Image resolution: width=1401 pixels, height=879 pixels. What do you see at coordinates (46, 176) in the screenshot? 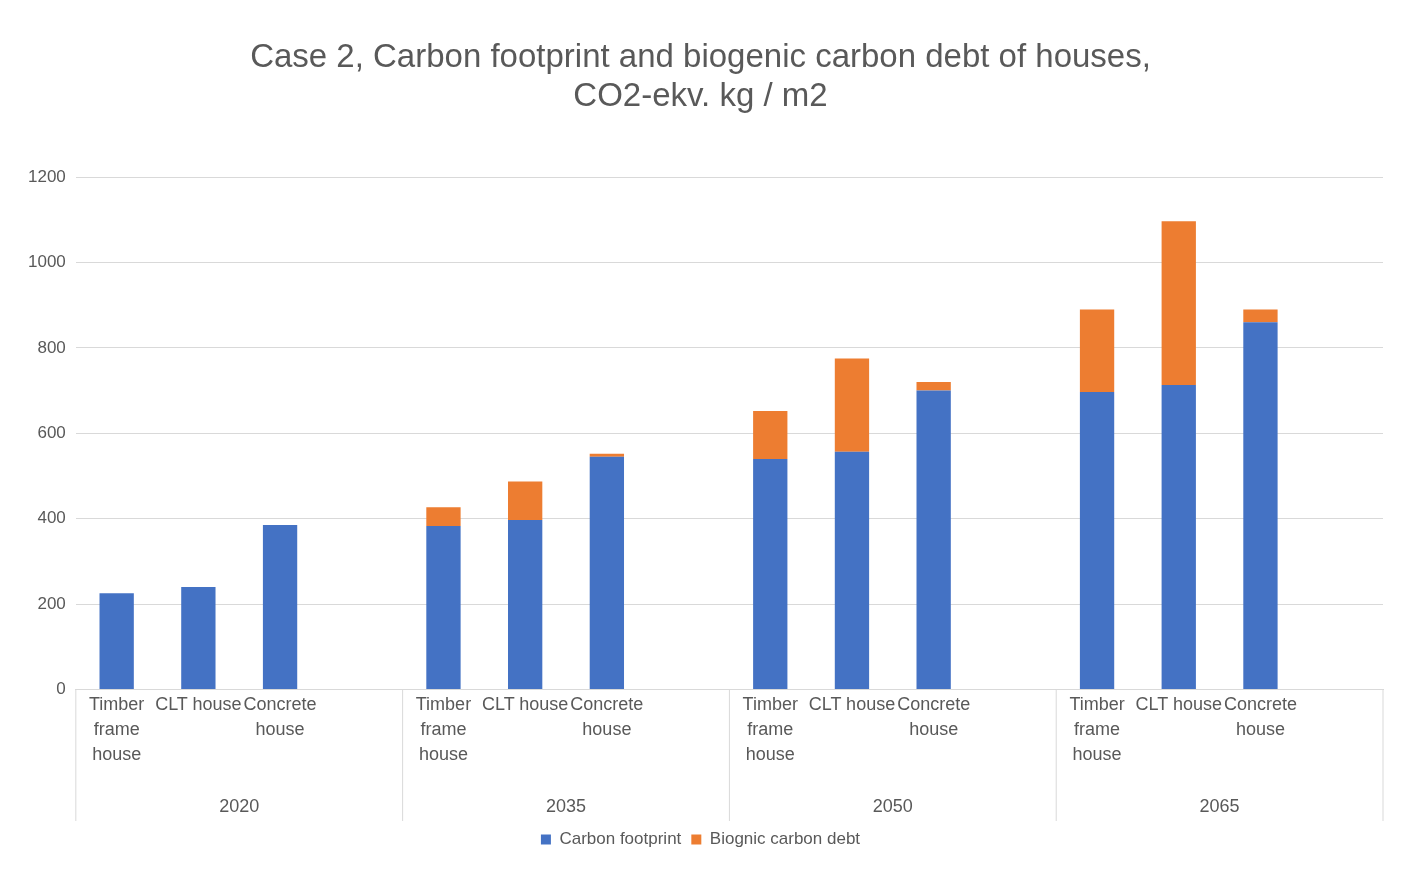
I see `y-tick-label: 1200` at bounding box center [46, 176].